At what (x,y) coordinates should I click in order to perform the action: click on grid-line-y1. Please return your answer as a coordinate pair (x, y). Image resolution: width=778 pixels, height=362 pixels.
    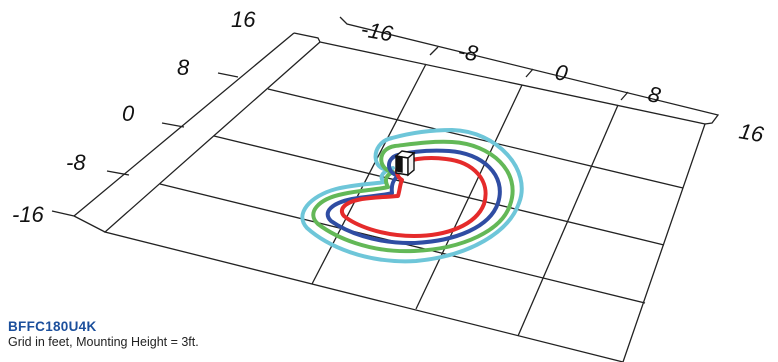
    Looking at the image, I should click on (475, 138).